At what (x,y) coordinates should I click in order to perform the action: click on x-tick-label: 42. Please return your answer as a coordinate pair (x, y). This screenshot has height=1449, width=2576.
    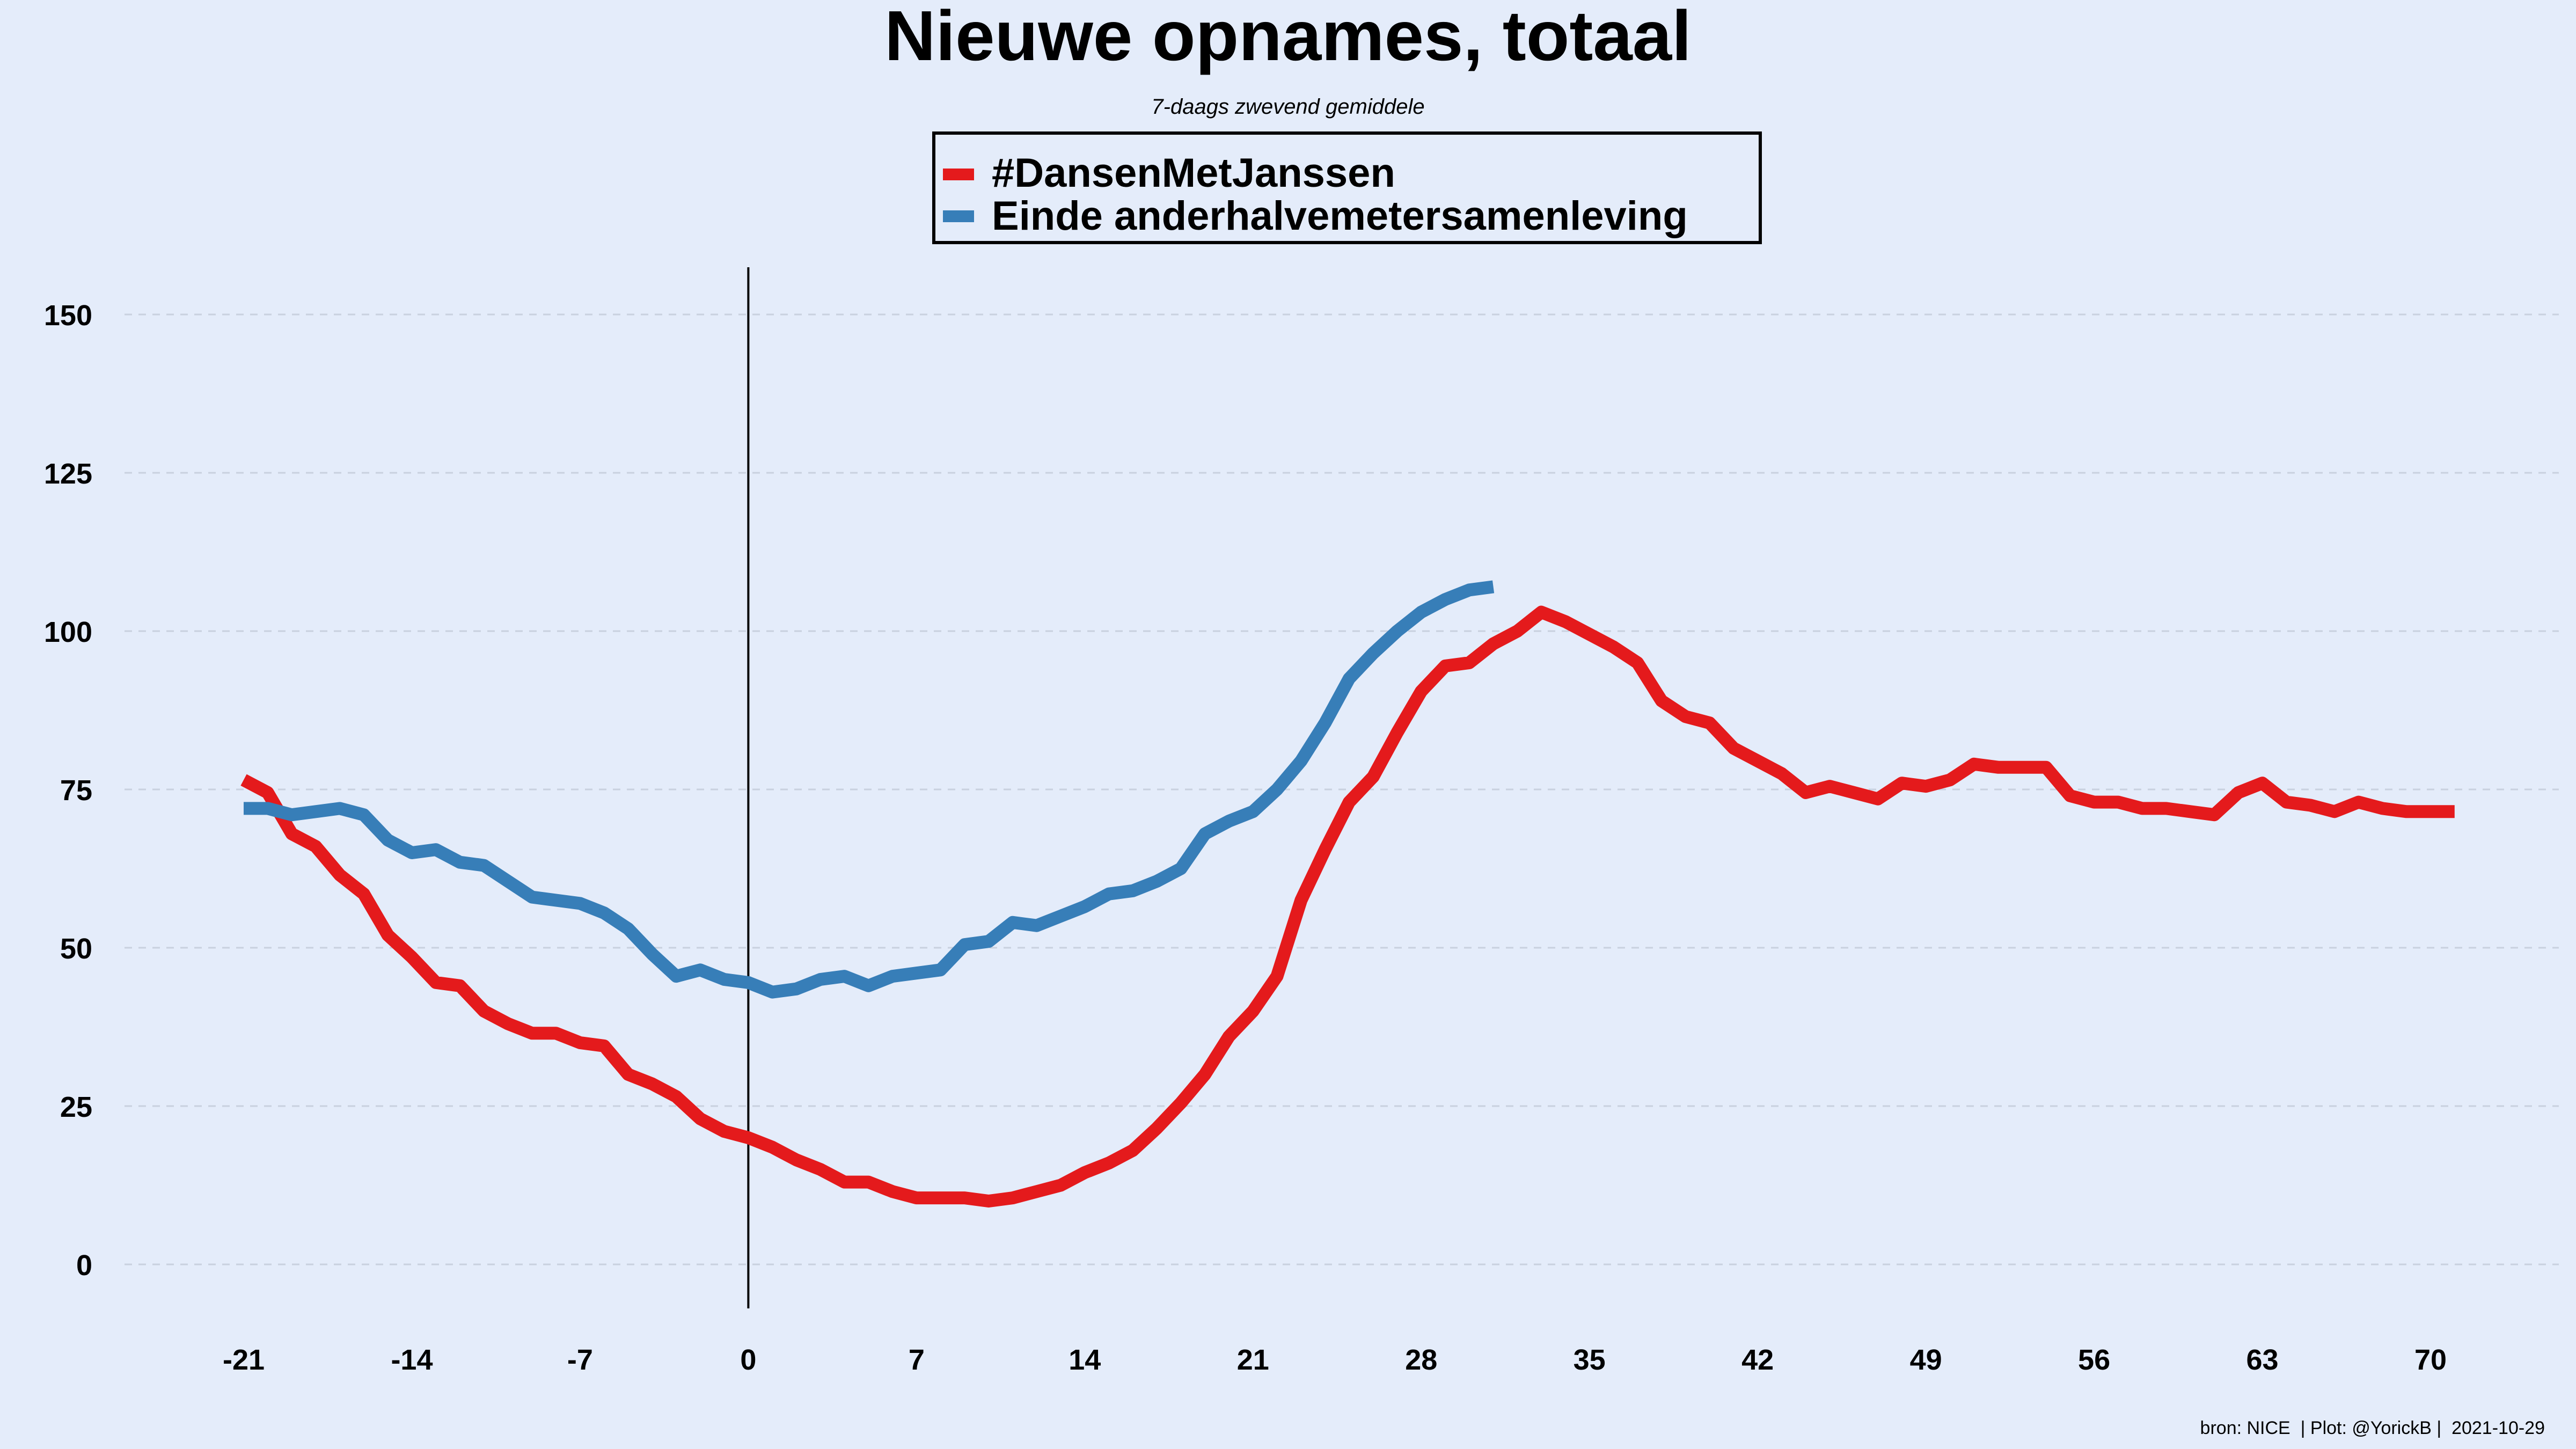
    Looking at the image, I should click on (1757, 1360).